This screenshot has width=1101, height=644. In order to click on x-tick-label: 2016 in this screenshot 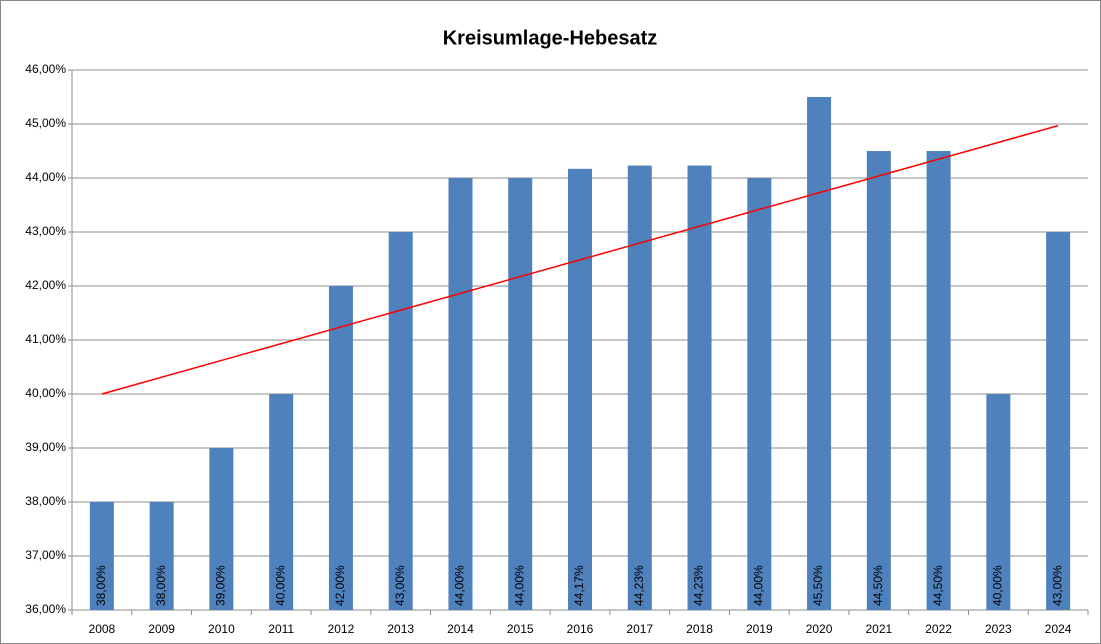, I will do `click(580, 629)`.